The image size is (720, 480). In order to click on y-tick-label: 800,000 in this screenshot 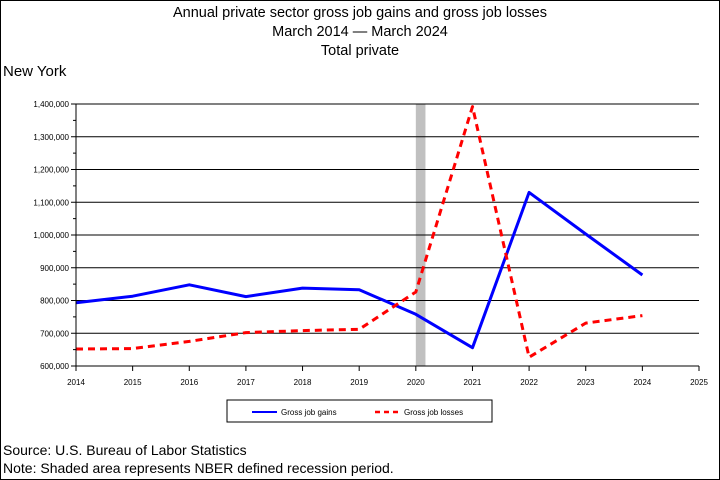, I will do `click(54, 301)`.